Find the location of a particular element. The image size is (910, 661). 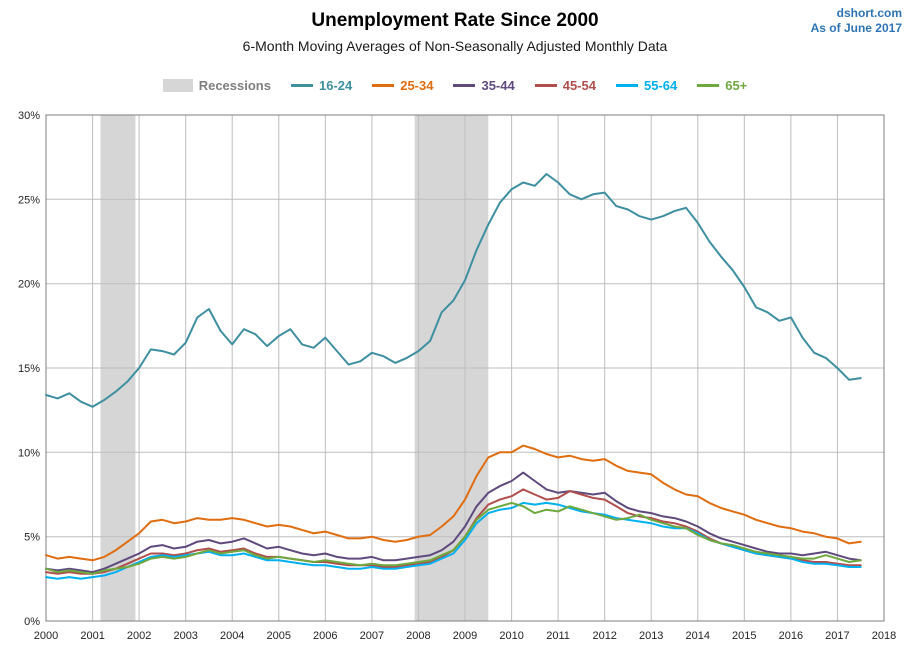

x-axis-tick-label: 2013 is located at coordinates (651, 636).